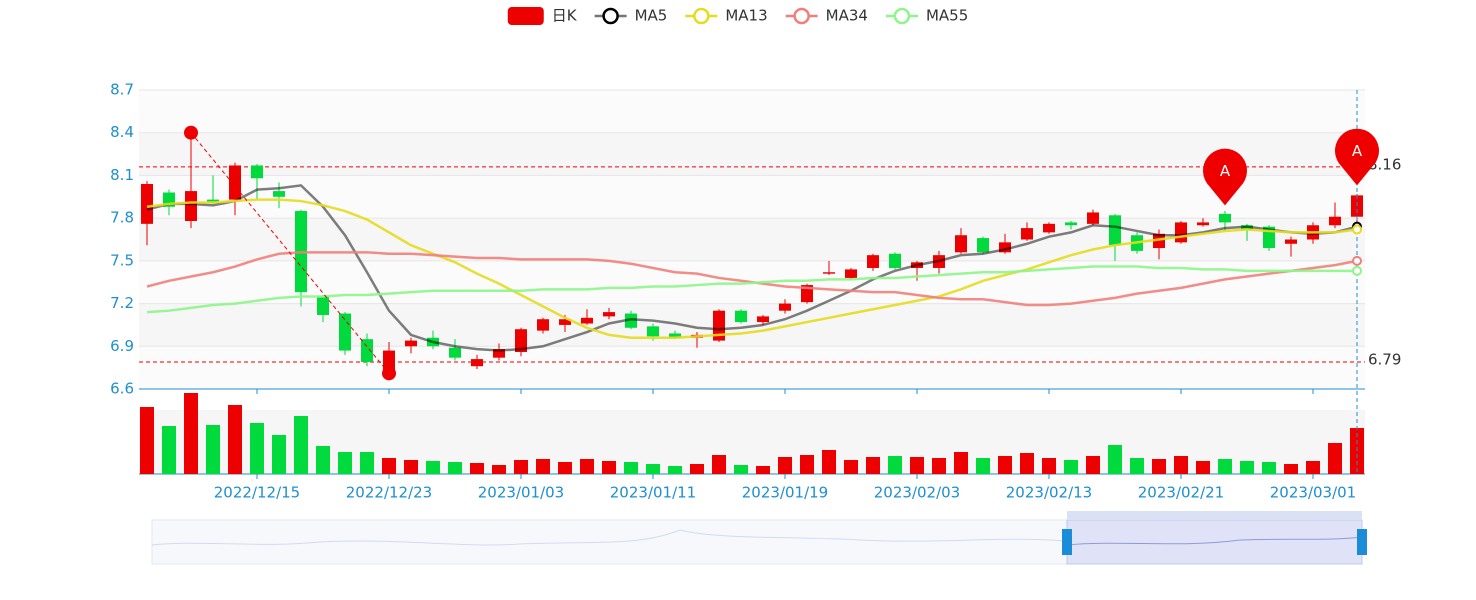  I want to click on legend: 日K MA5 MA13 MA34 MA55, so click(737, 16).